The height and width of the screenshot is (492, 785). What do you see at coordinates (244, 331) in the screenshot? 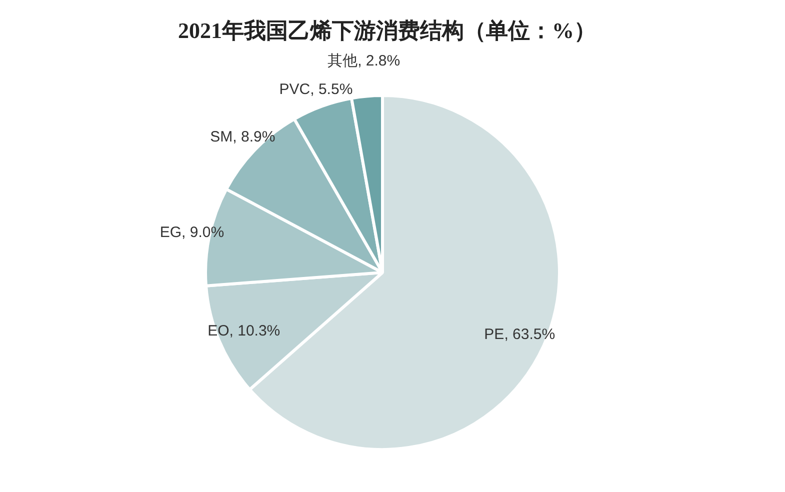
I see `slice-label: EO, 10.3%` at bounding box center [244, 331].